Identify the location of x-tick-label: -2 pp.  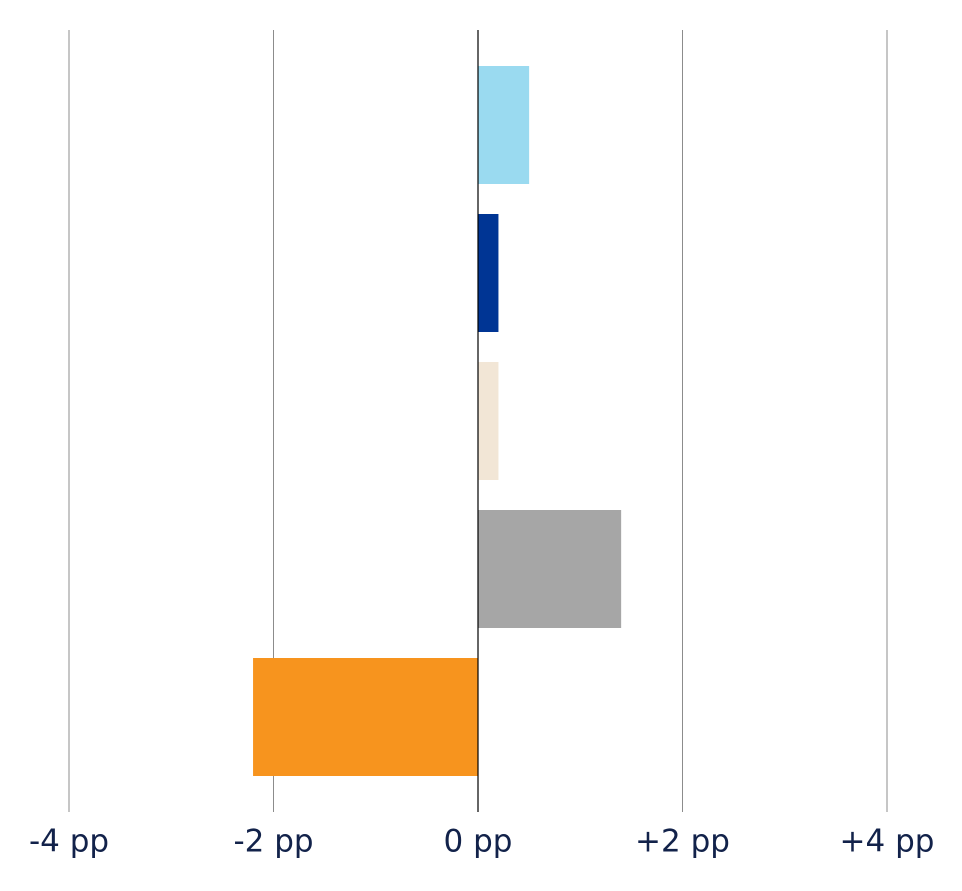
(273, 842).